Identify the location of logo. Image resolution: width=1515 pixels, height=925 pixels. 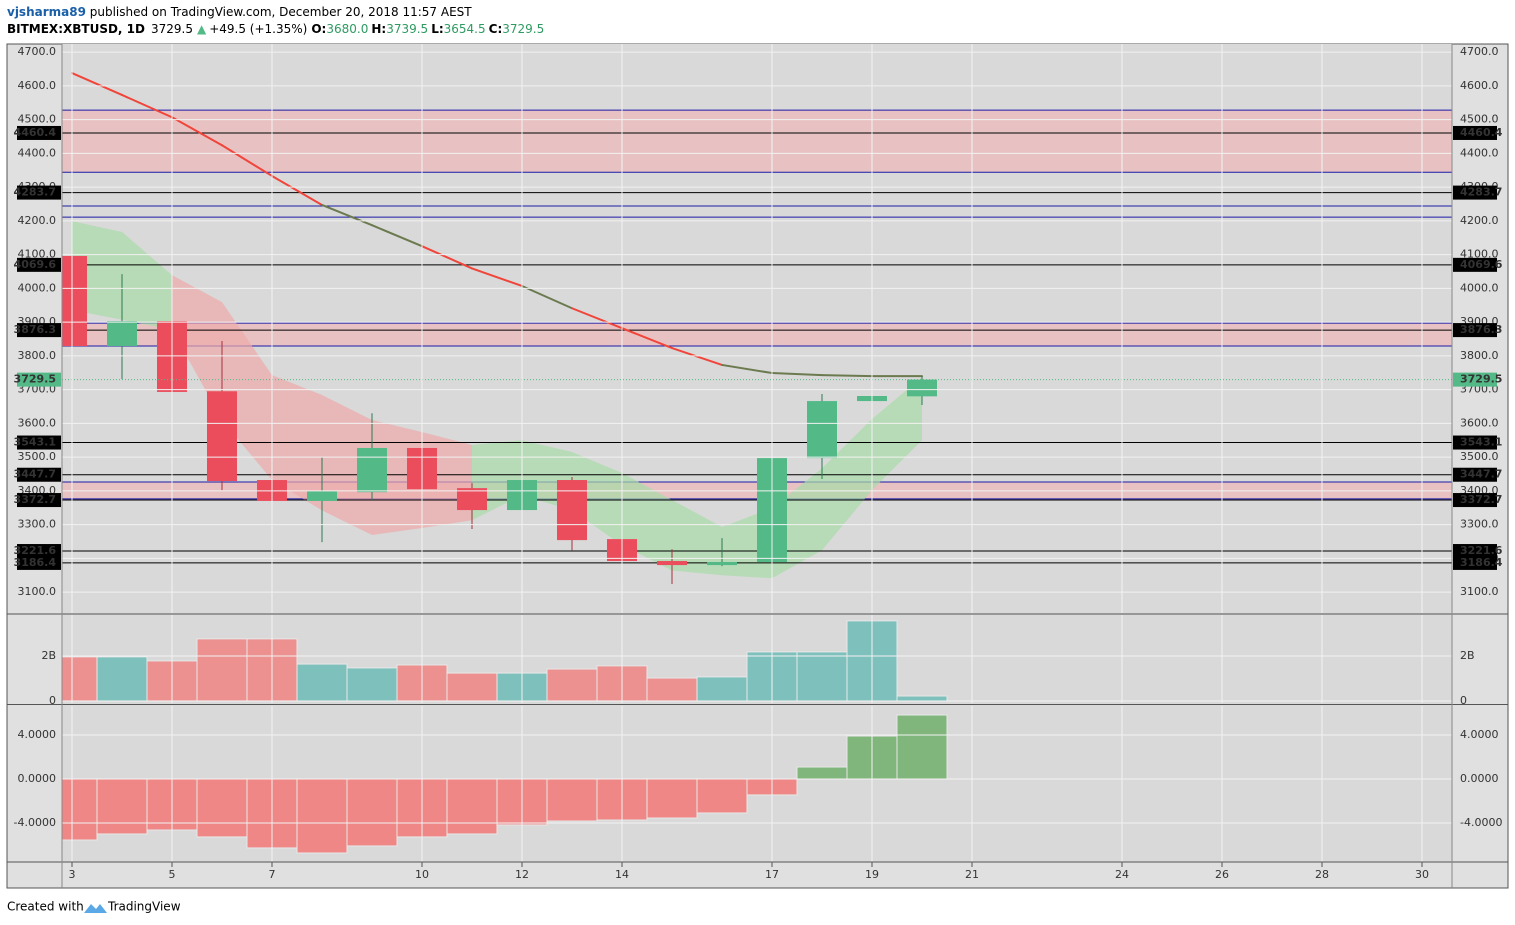
(95, 908).